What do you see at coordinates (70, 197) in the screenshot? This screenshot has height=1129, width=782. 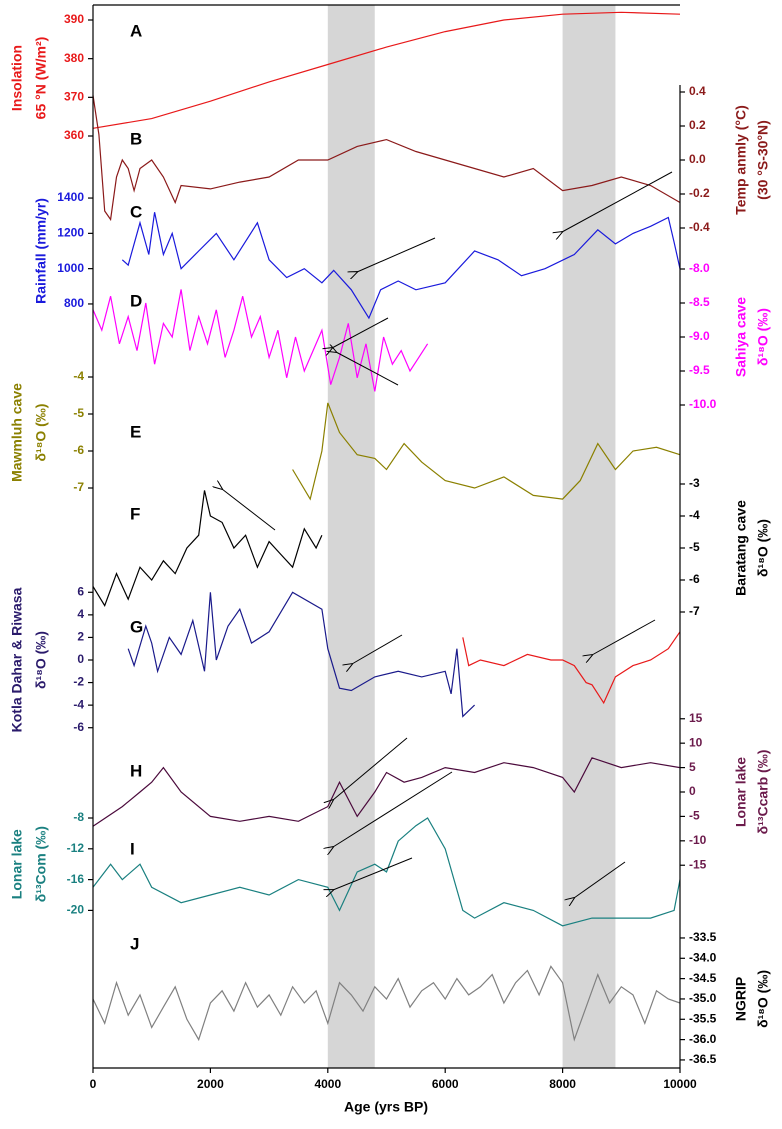 I see `y-tick-label: 1400` at bounding box center [70, 197].